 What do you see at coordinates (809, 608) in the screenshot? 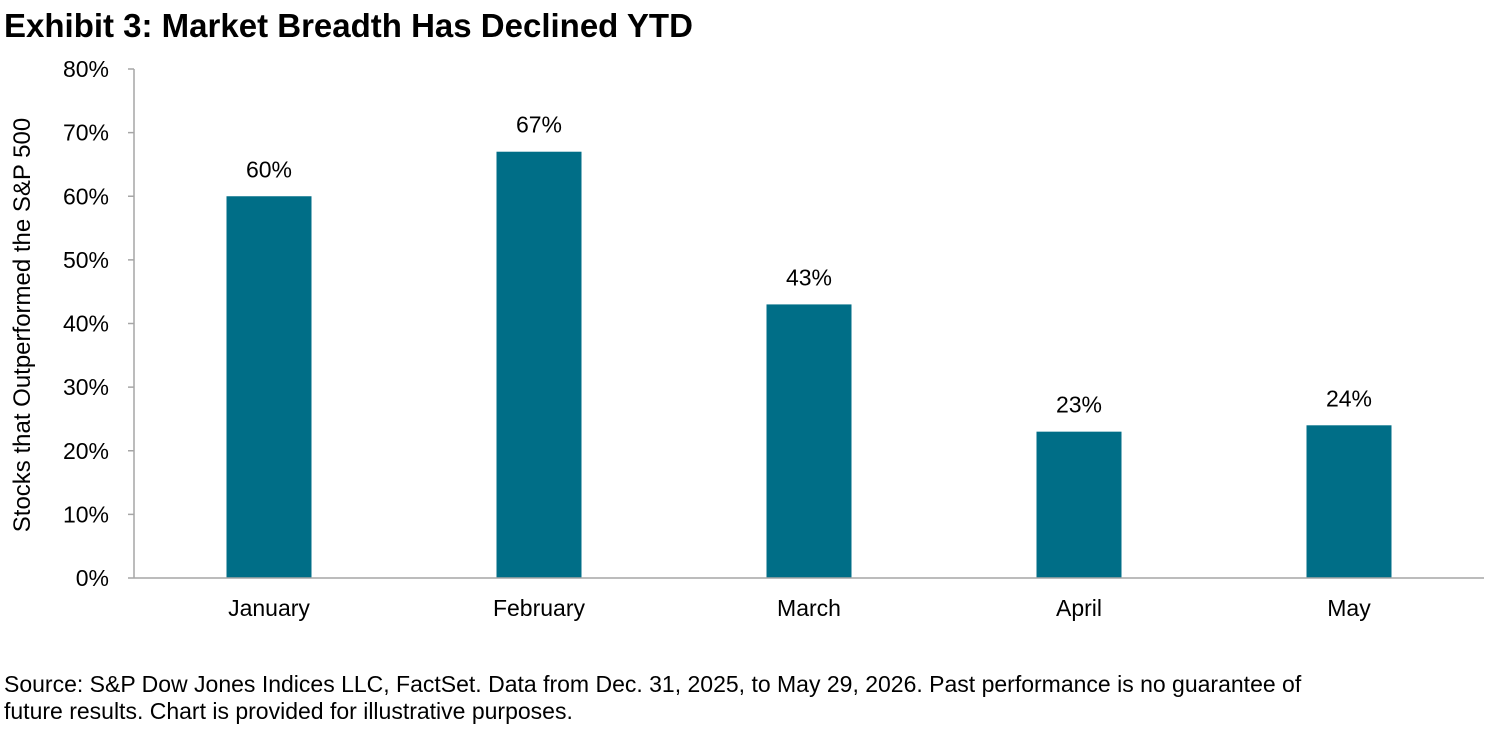
I see `x-tick-label-march: March` at bounding box center [809, 608].